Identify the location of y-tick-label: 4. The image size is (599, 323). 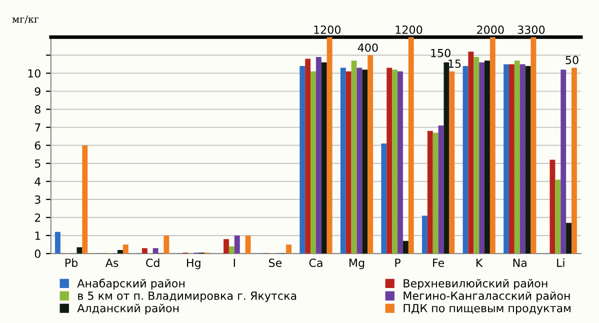
(37, 182).